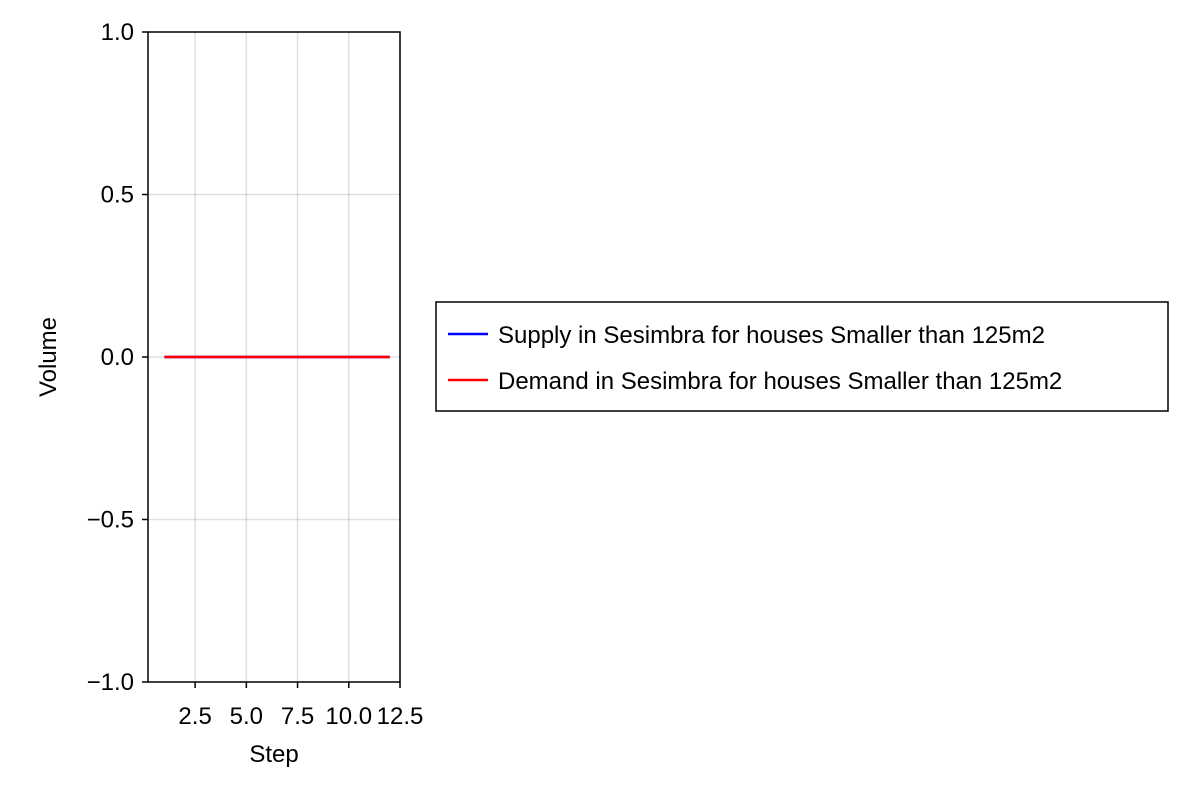 The image size is (1200, 800). Describe the element at coordinates (110, 520) in the screenshot. I see `y-tick-label: −0.5` at that location.